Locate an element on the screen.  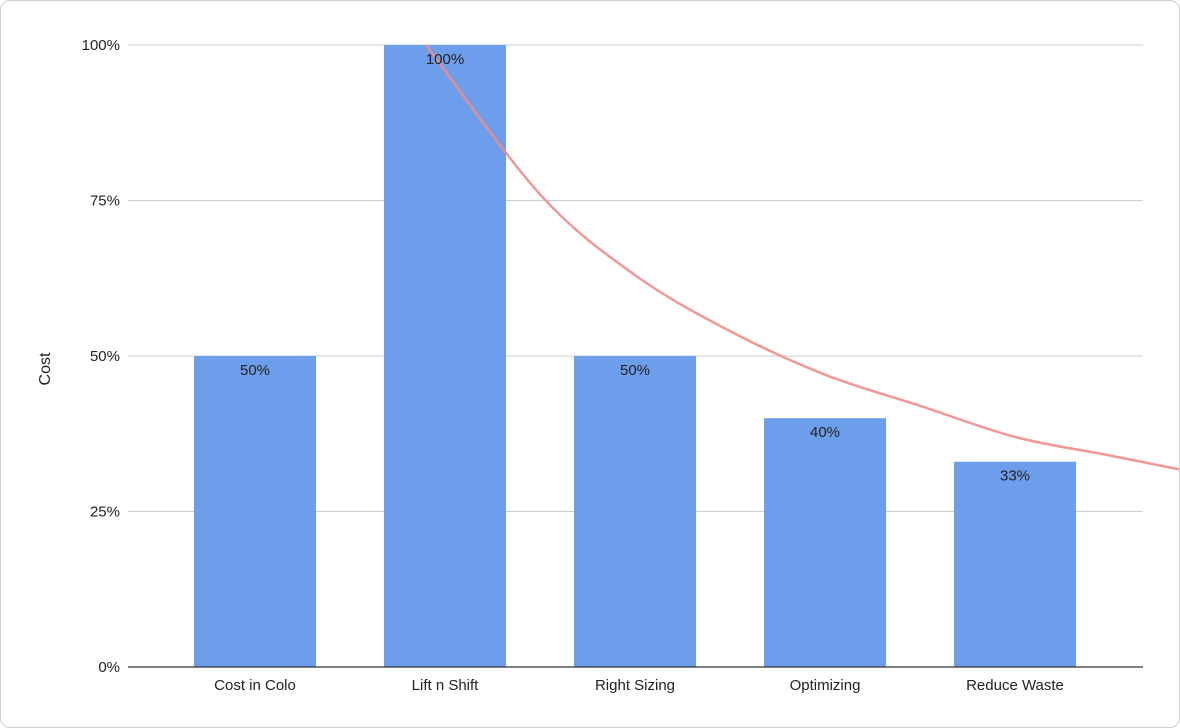
data-label: 100% is located at coordinates (445, 59).